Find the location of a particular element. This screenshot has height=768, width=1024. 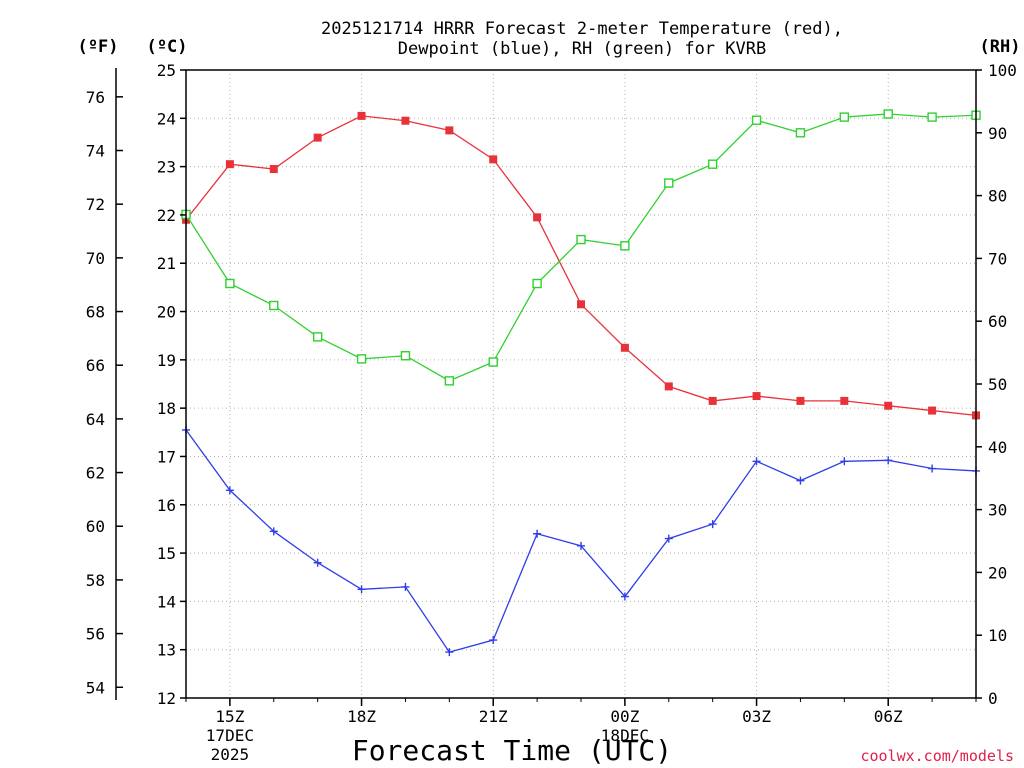

rh-tick-label: 50 is located at coordinates (997, 384).